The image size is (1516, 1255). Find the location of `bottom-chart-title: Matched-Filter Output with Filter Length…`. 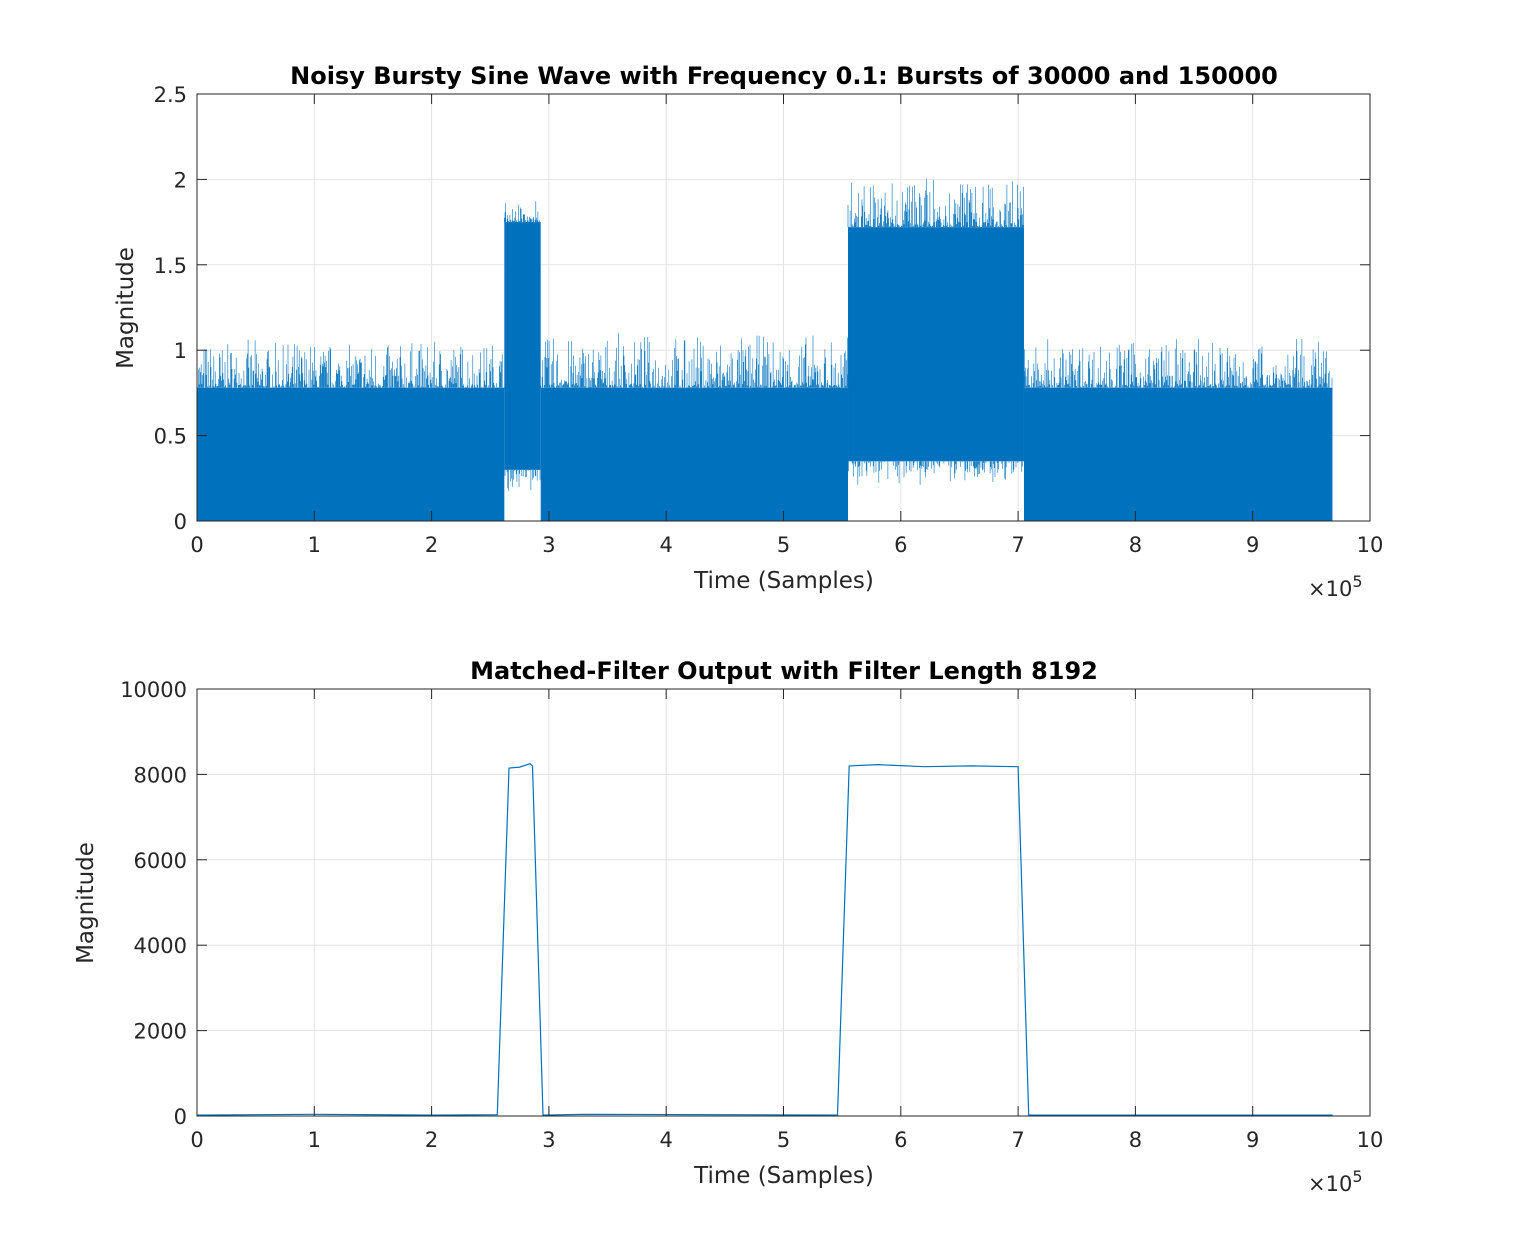

bottom-chart-title: Matched-Filter Output with Filter Length… is located at coordinates (784, 671).